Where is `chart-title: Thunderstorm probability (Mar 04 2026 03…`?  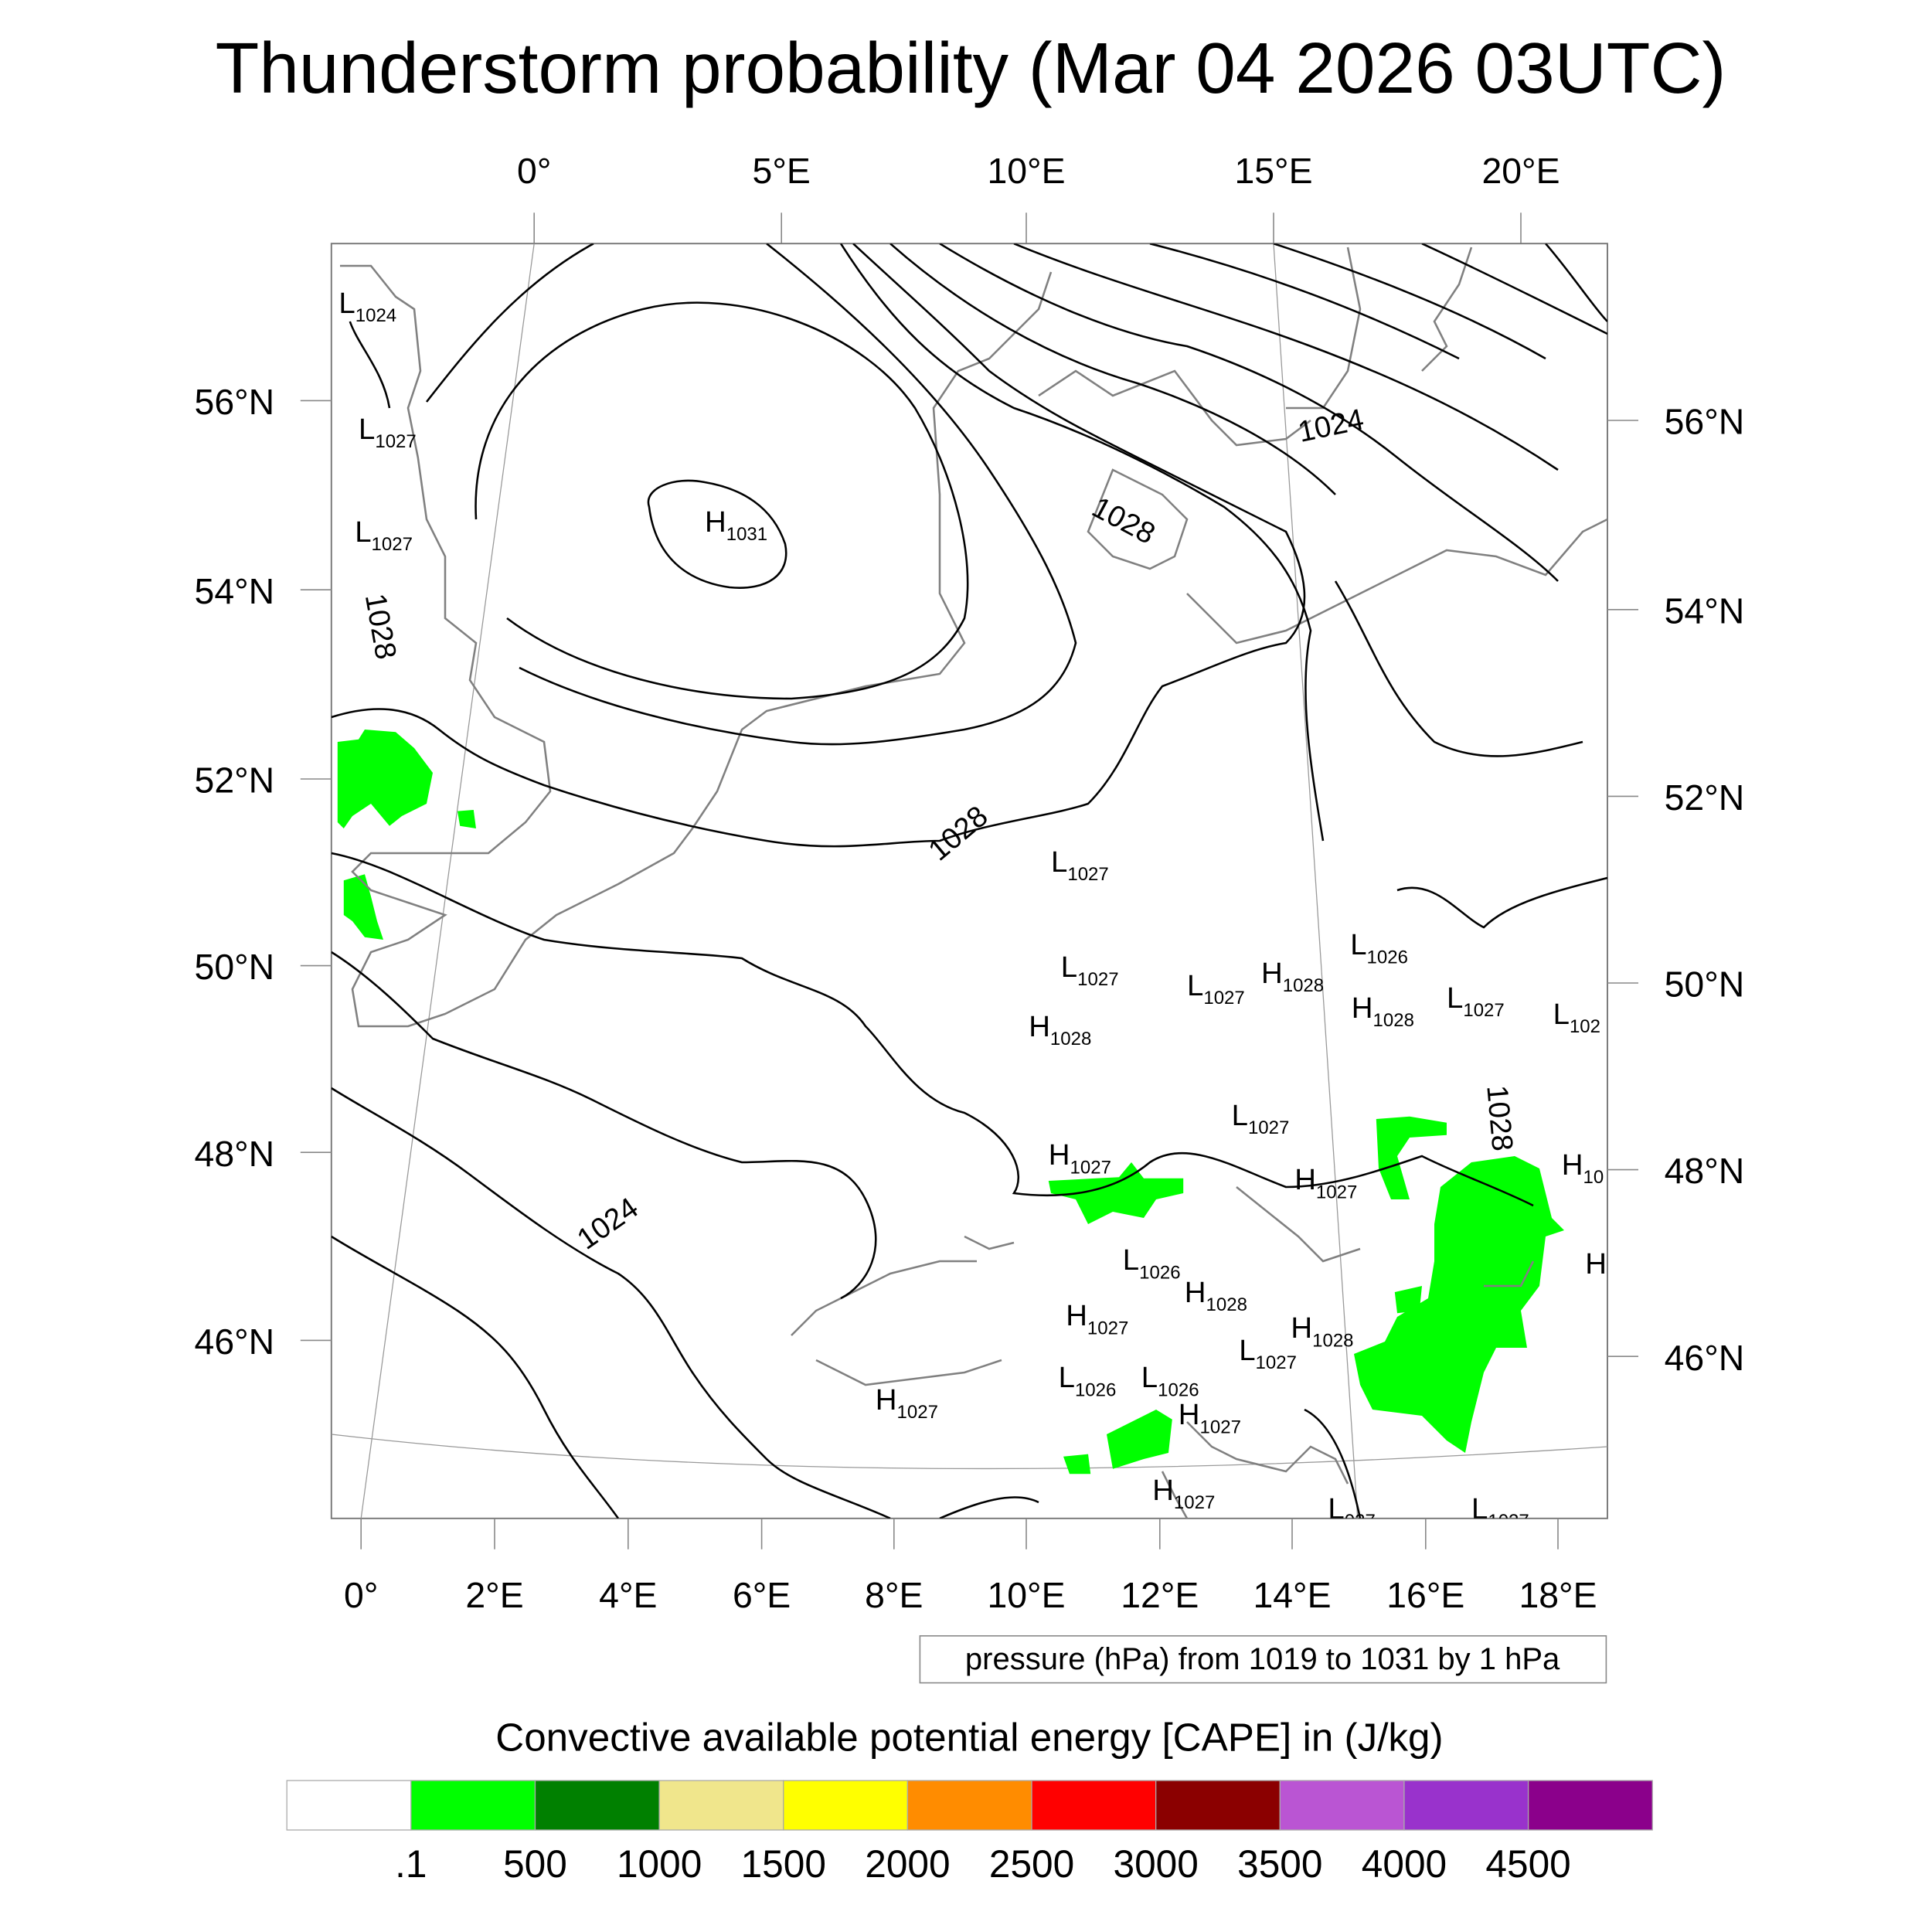
chart-title: Thunderstorm probability (Mar 04 2026 03… is located at coordinates (971, 68).